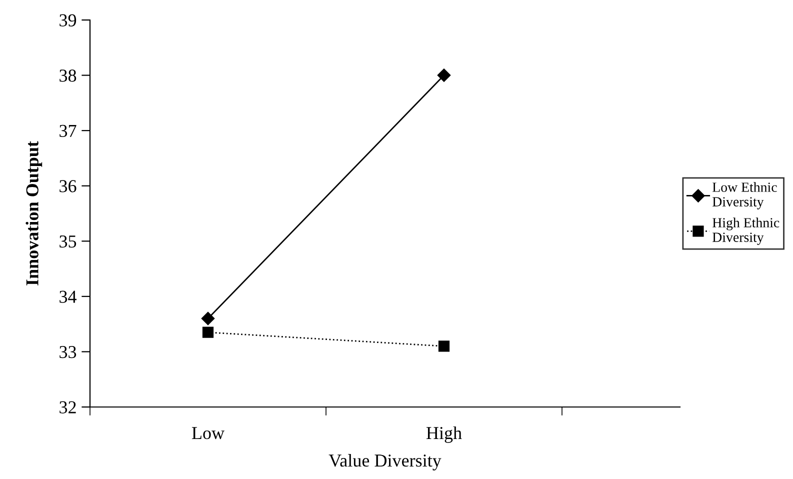 This screenshot has width=793, height=479. I want to click on x-tick-label: High, so click(444, 434).